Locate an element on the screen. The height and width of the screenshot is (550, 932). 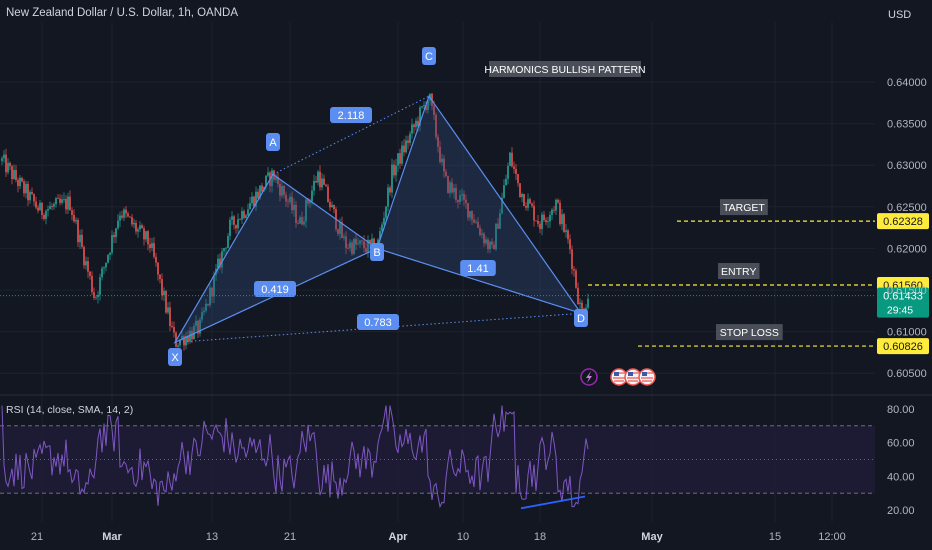
ratio-label: 0.783 is located at coordinates (378, 322).